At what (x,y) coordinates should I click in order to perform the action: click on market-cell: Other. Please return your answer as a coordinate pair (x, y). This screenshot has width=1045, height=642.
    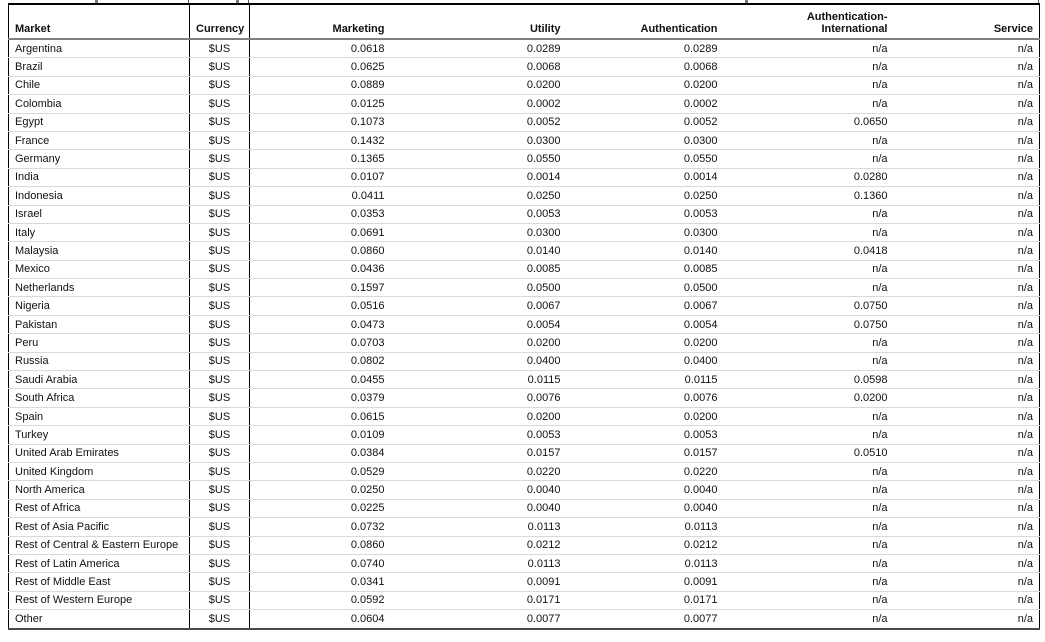
    Looking at the image, I should click on (99, 619).